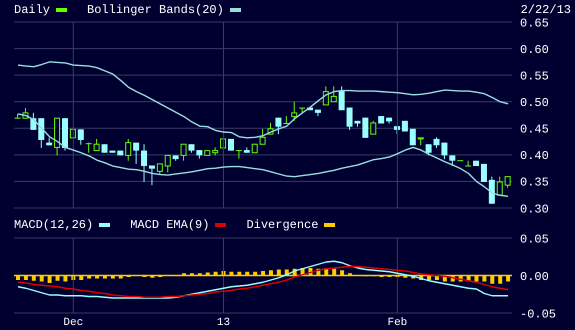 The width and height of the screenshot is (575, 330). I want to click on legend-label: MACD(12,26), so click(54, 225).